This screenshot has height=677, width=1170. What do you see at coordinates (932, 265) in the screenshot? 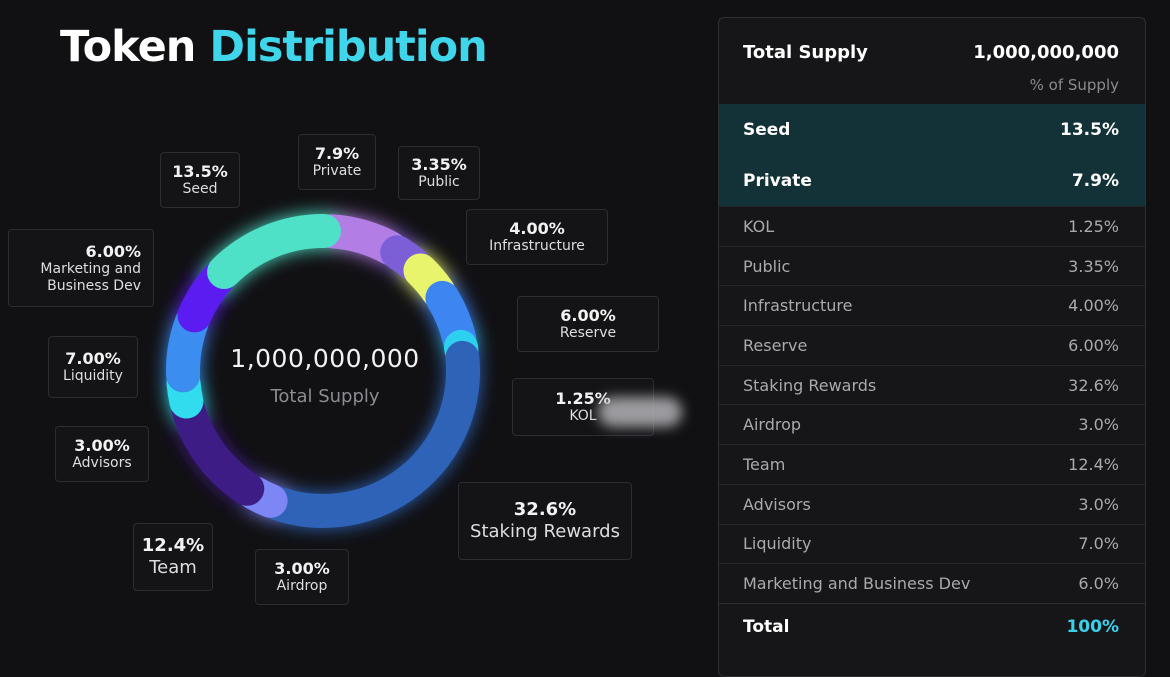
I see `table-row-public: Public 3.35%` at bounding box center [932, 265].